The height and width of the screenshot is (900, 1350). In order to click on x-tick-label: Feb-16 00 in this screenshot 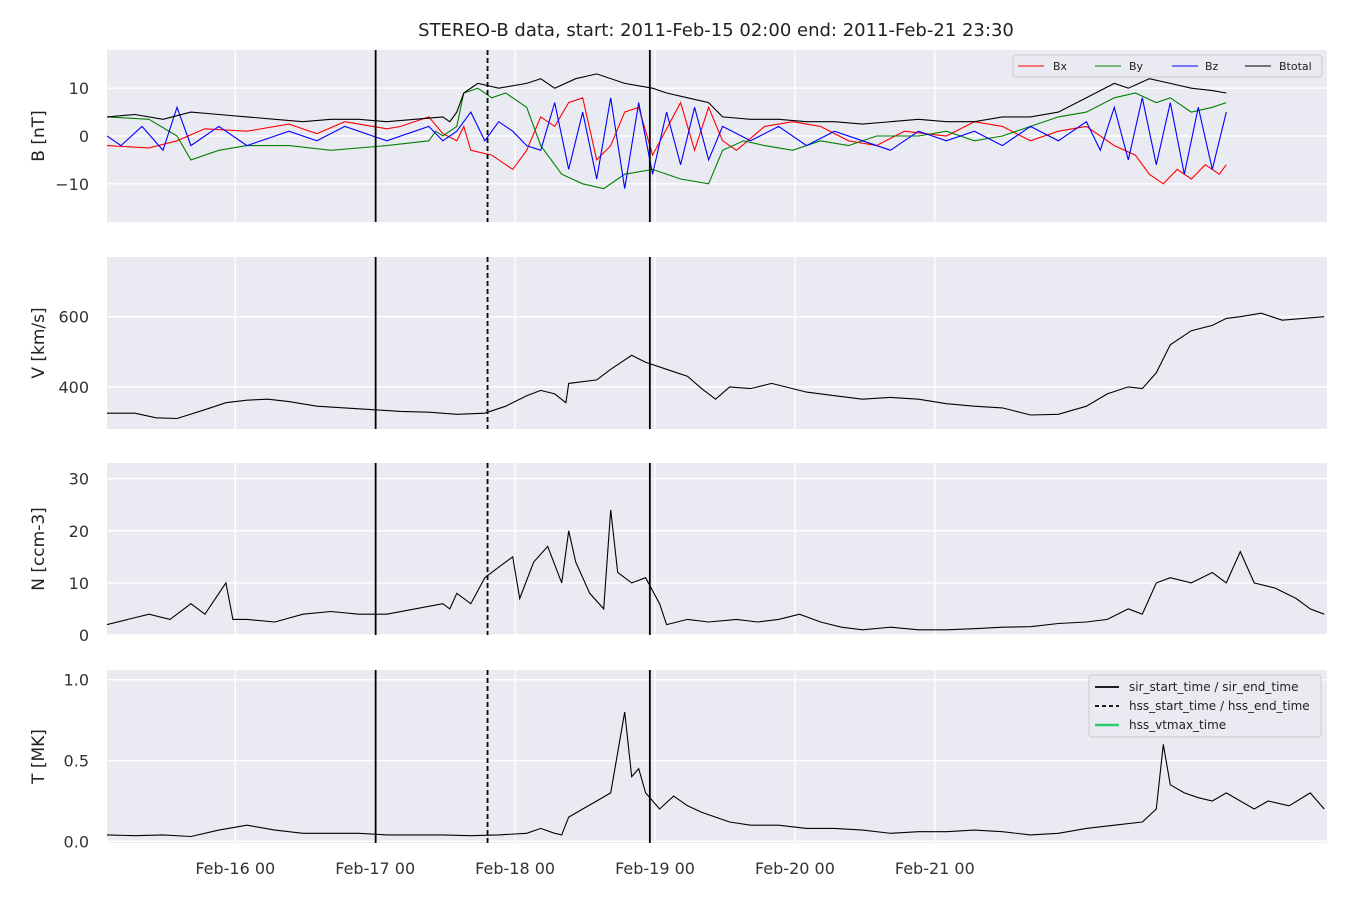, I will do `click(235, 868)`.